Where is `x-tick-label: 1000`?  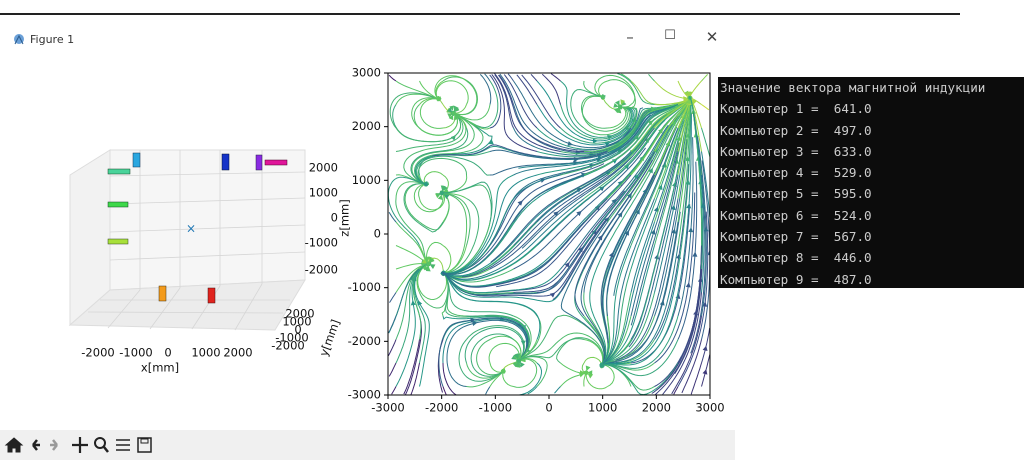
x-tick-label: 1000 is located at coordinates (602, 408).